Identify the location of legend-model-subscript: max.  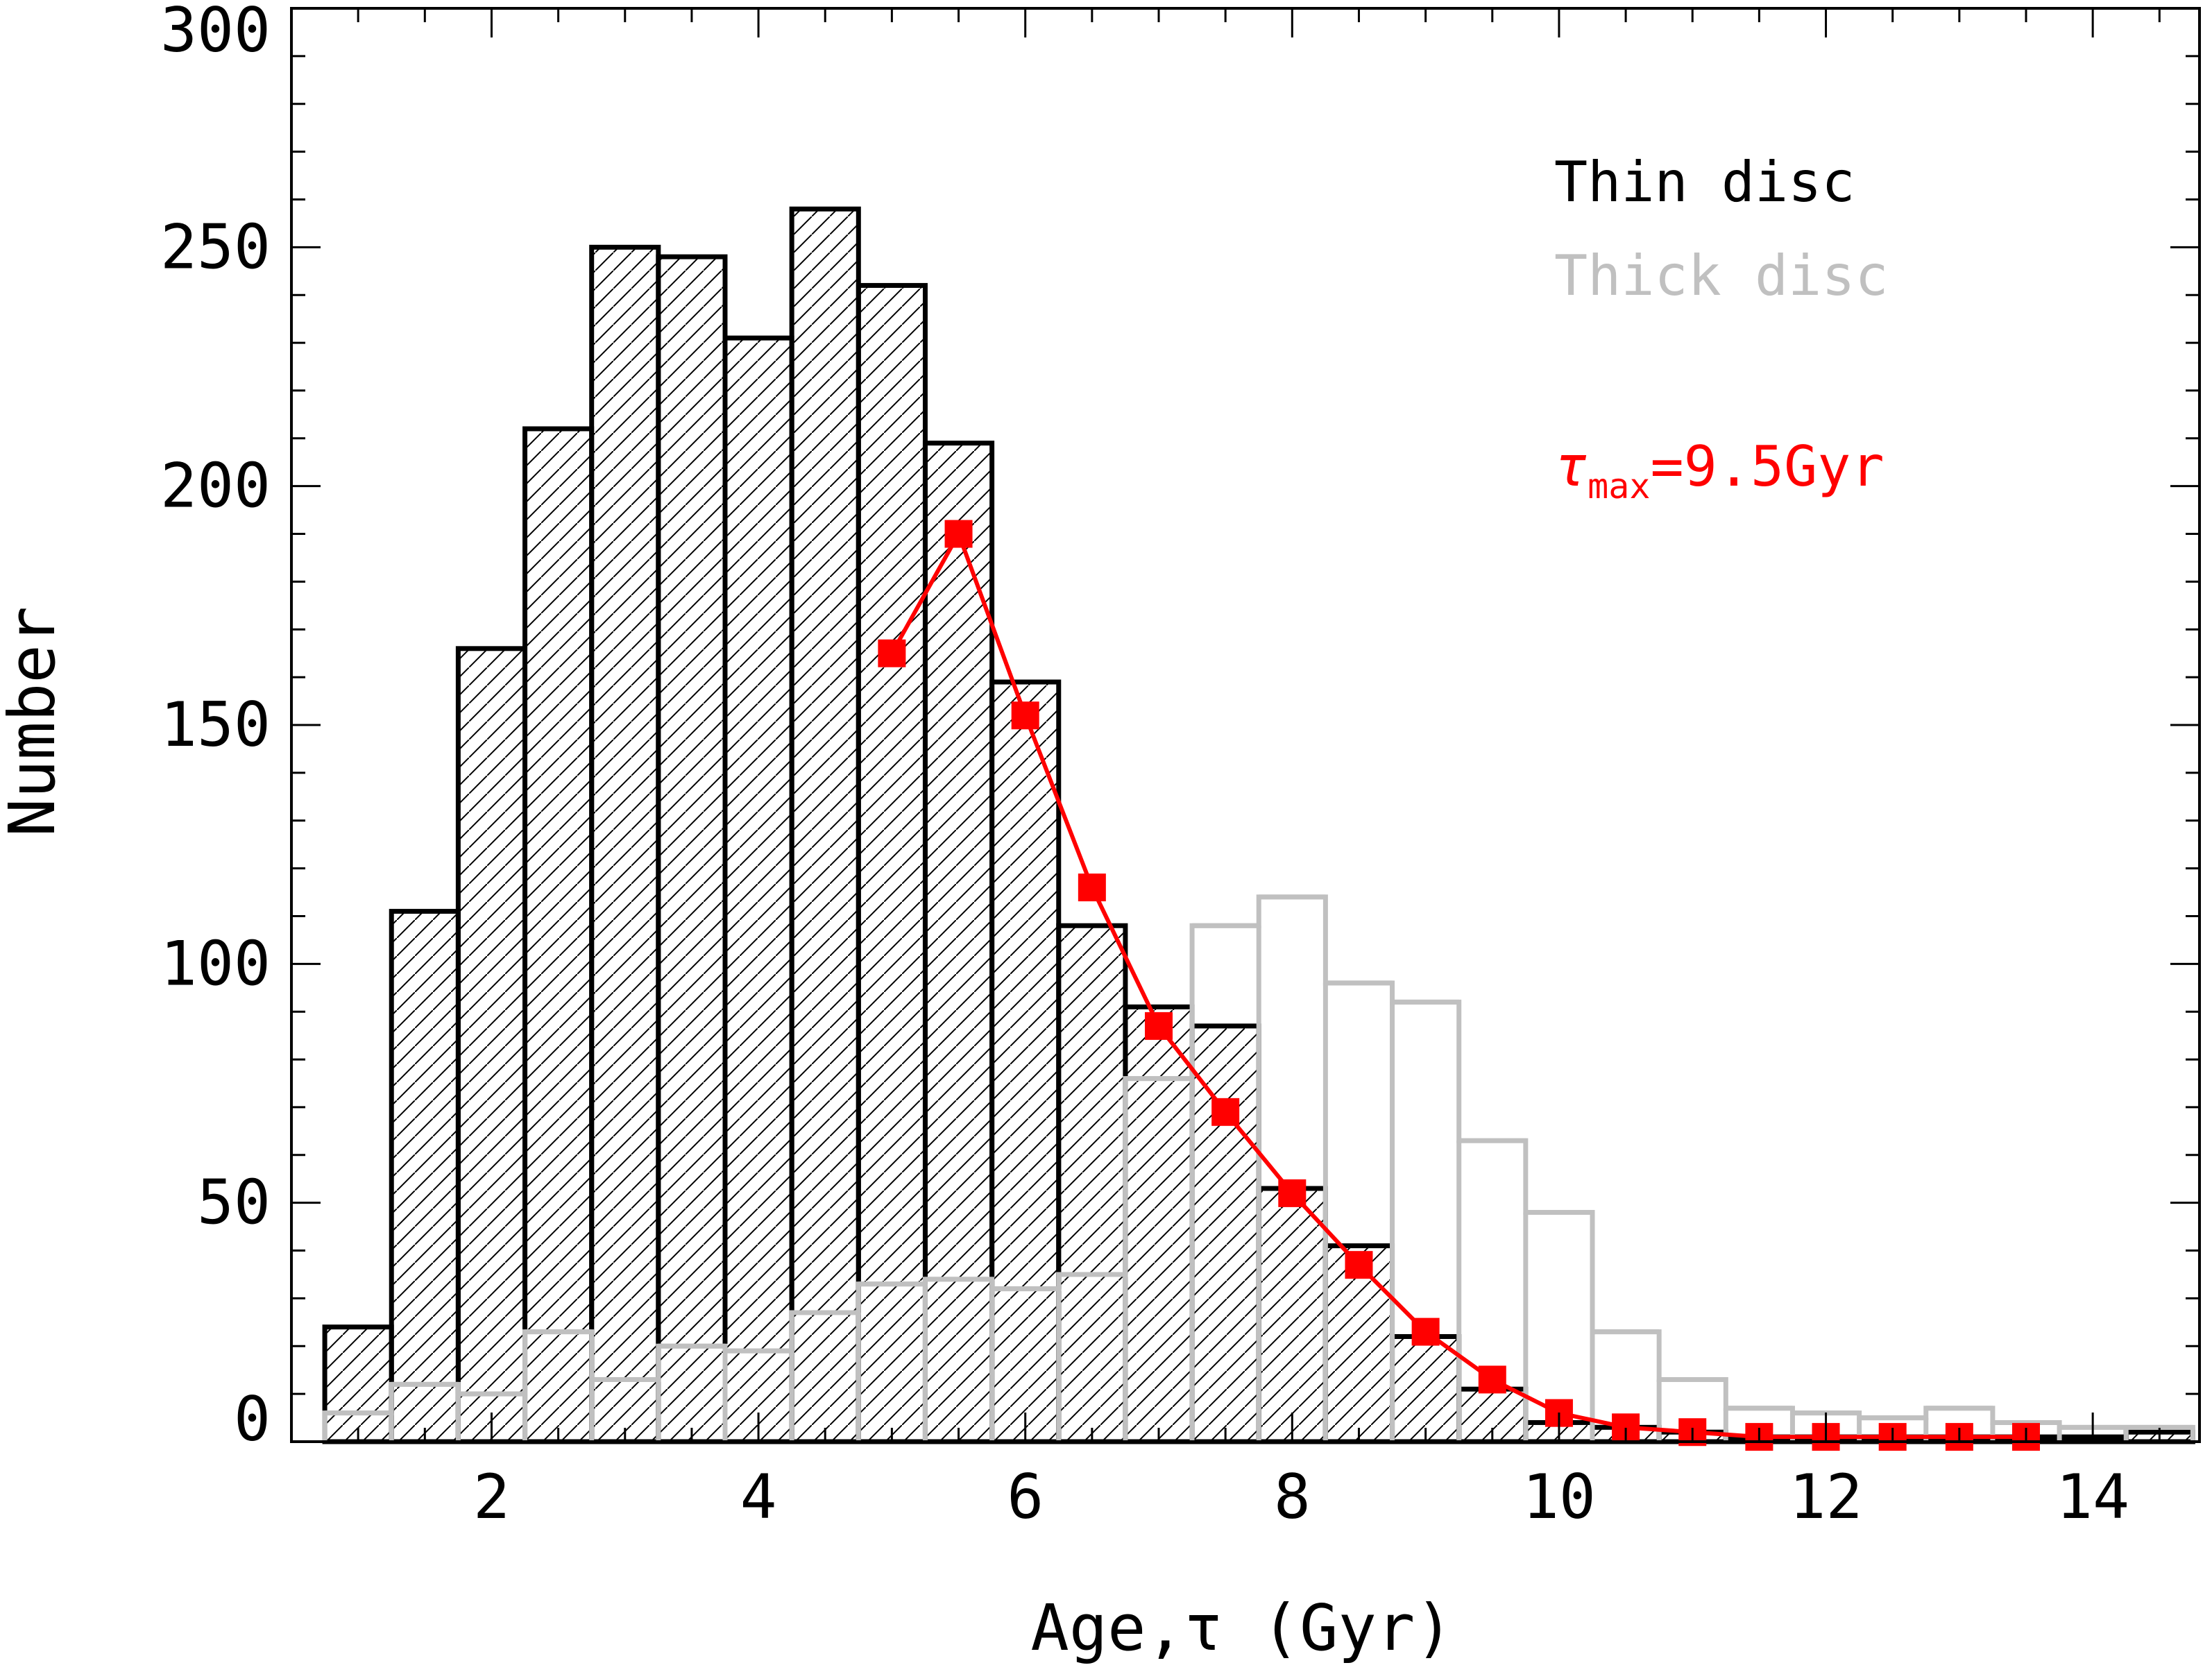
(1619, 486).